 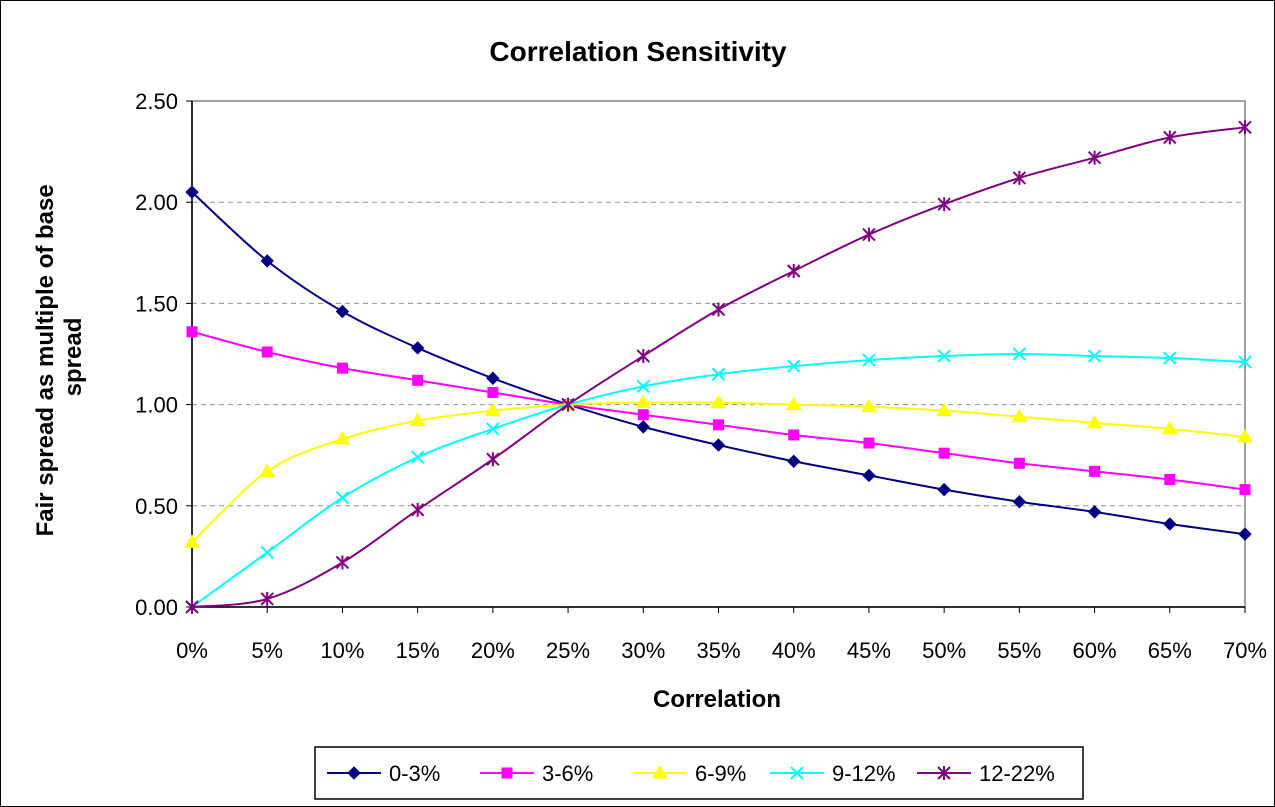 What do you see at coordinates (418, 650) in the screenshot?
I see `x-tick-label: 15%` at bounding box center [418, 650].